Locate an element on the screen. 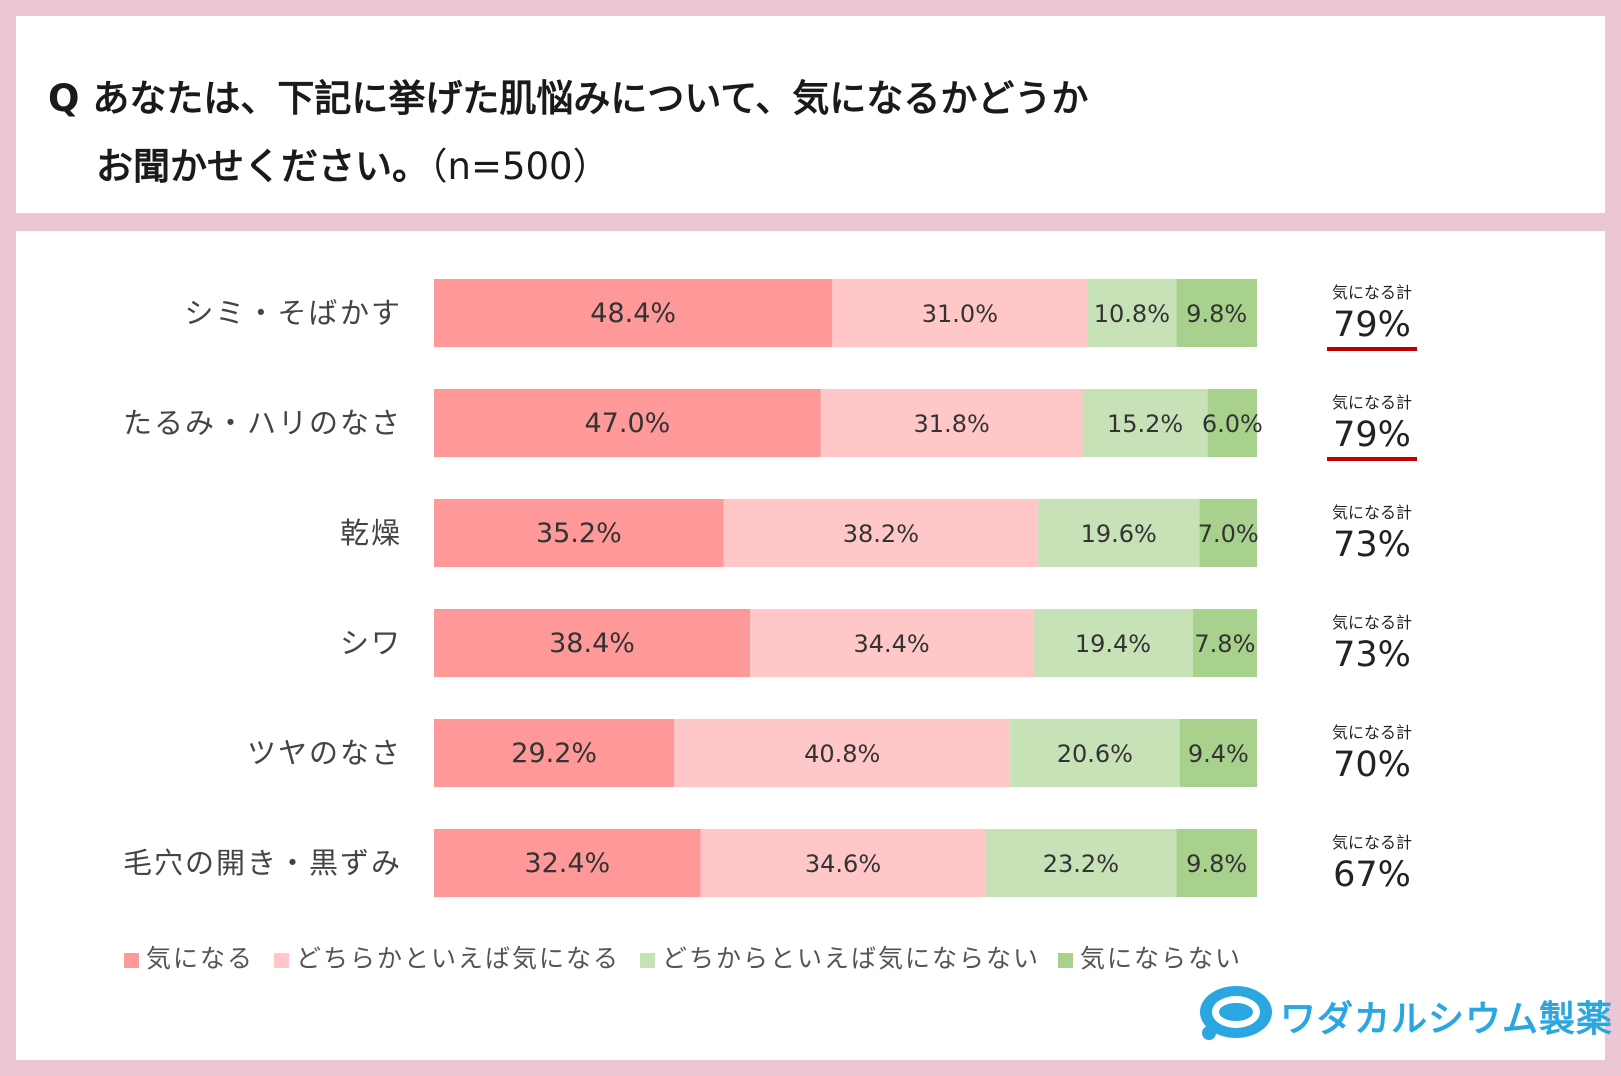 This screenshot has height=1076, width=1621. question-title-line1: Q あなたは、下記に挙げた肌悩みについて、気になるかどうか is located at coordinates (568, 98).